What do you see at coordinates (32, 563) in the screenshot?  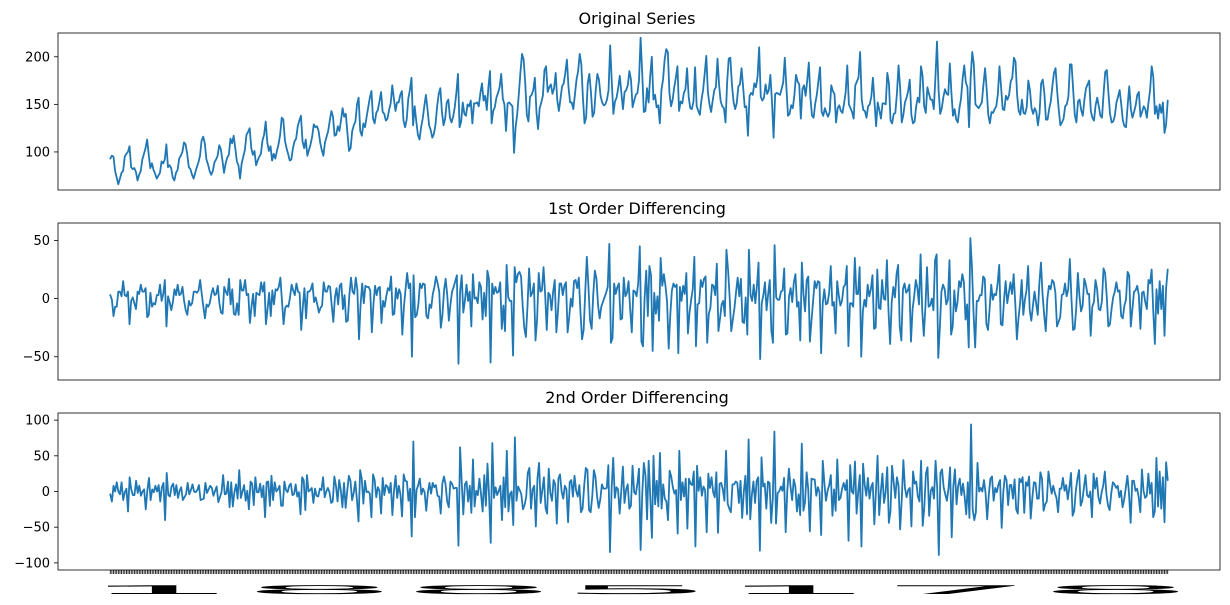 I see `y-tick-label: −100` at bounding box center [32, 563].